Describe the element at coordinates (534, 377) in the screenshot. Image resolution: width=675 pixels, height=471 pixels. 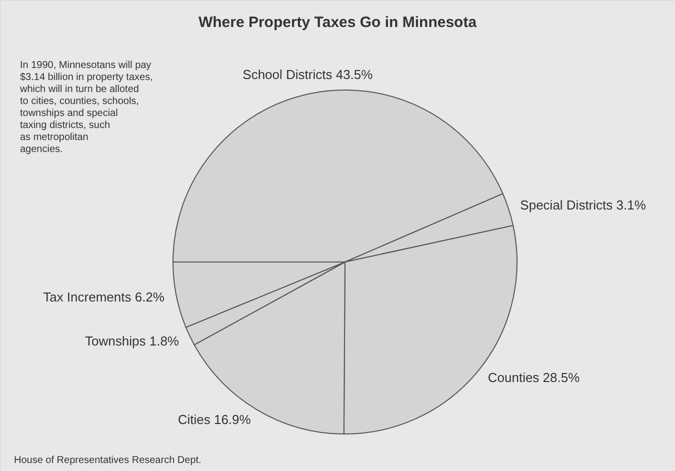
I see `slice-label: Counties 28.5%` at that location.